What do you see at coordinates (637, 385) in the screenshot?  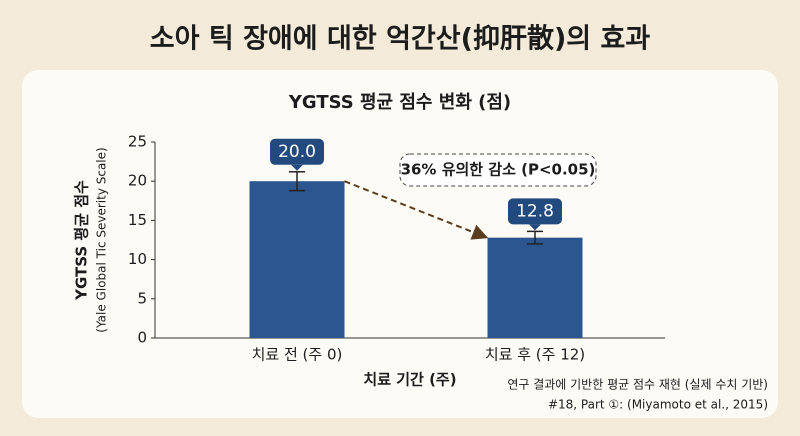 I see `footnote: 연구 결과에 기반한 평균 점수 재현 (실제 수치 기반)` at bounding box center [637, 385].